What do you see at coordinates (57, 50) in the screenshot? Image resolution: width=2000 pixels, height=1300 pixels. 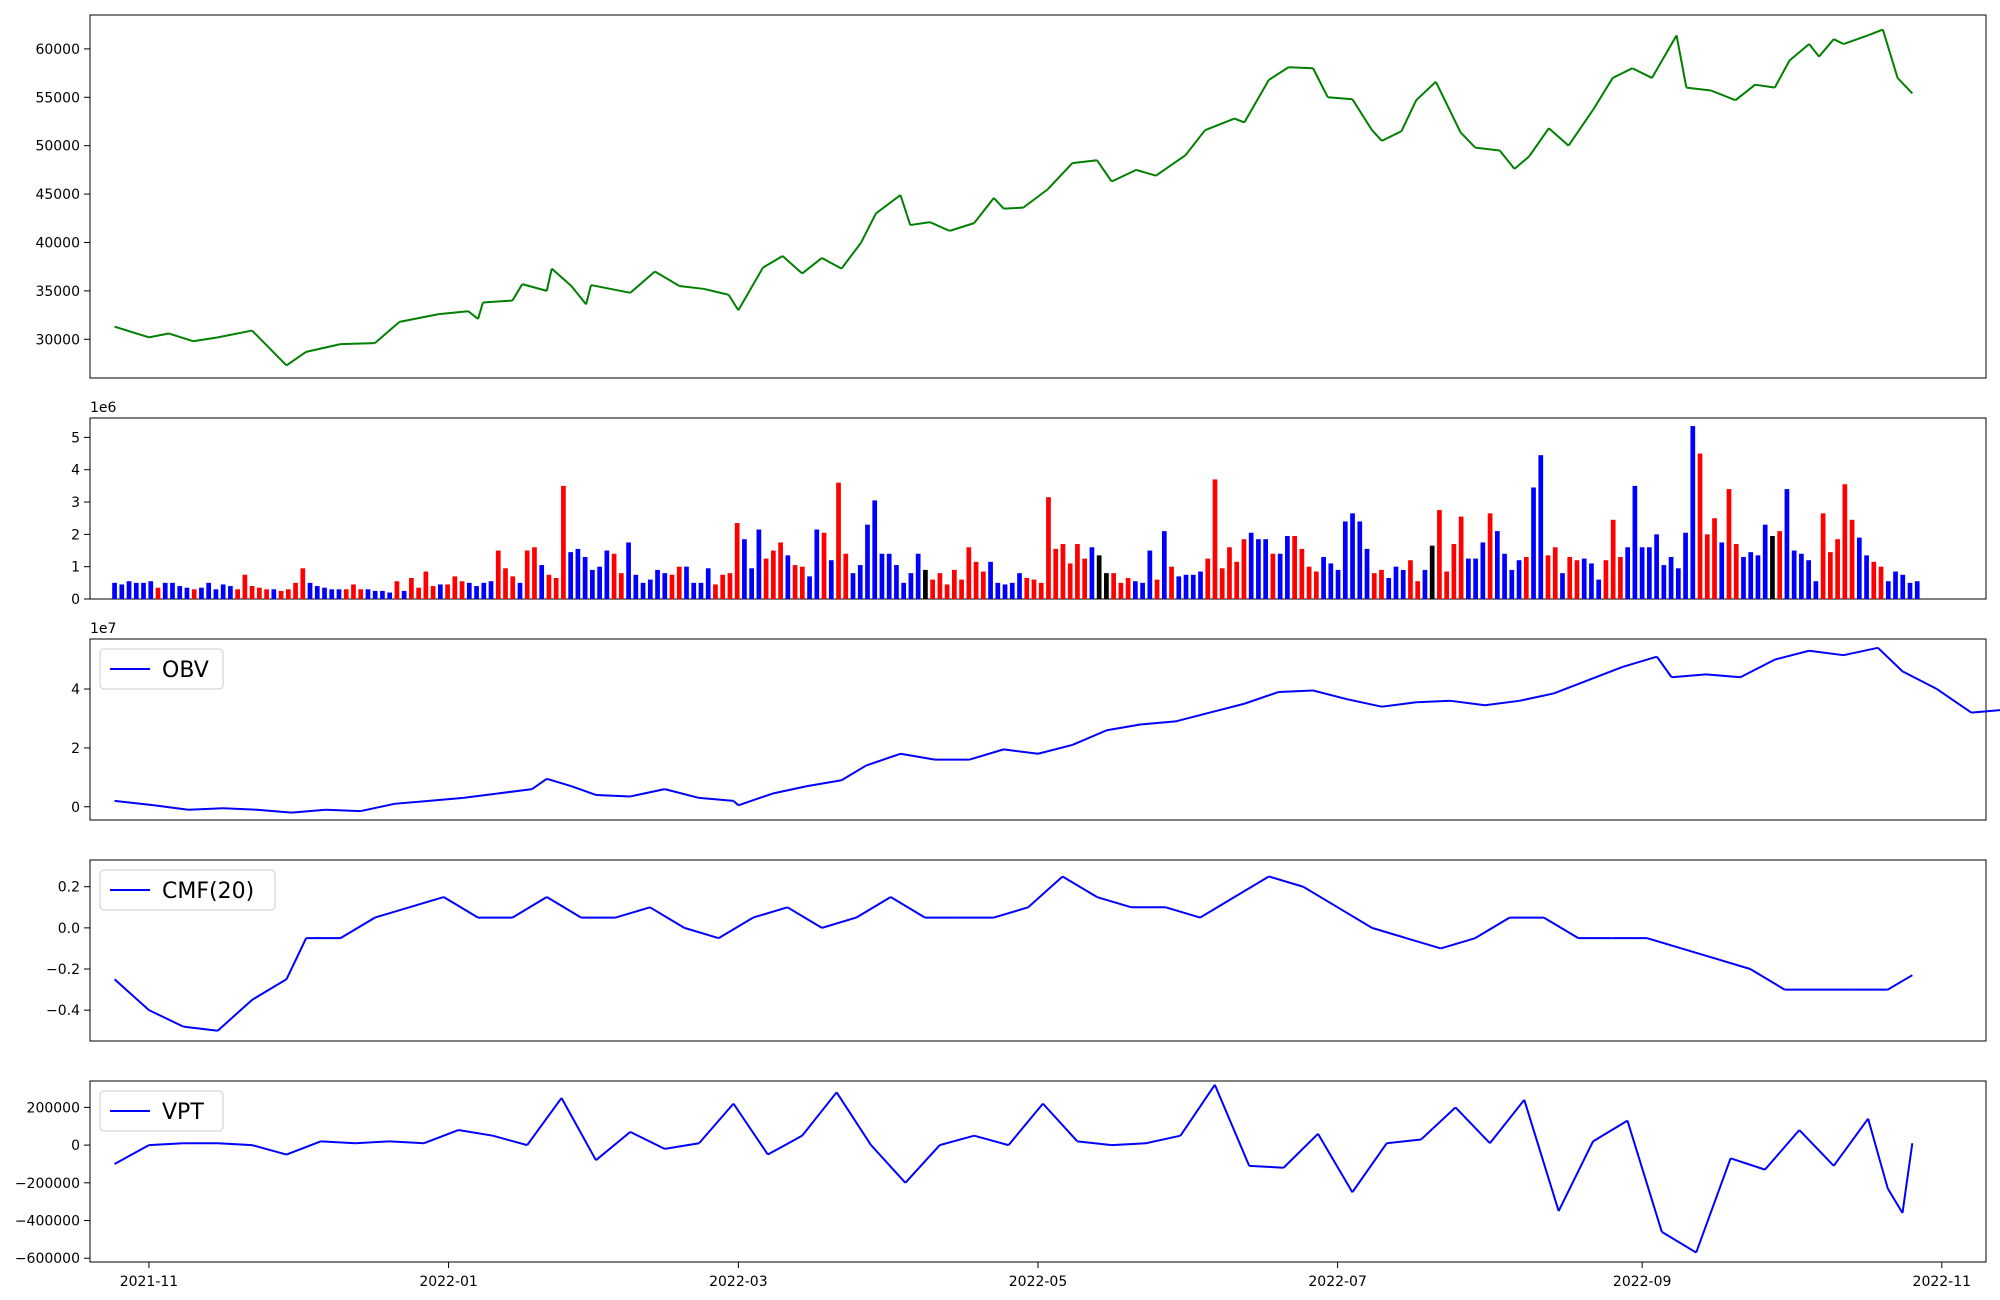 I see `ytick-label: 60000` at bounding box center [57, 50].